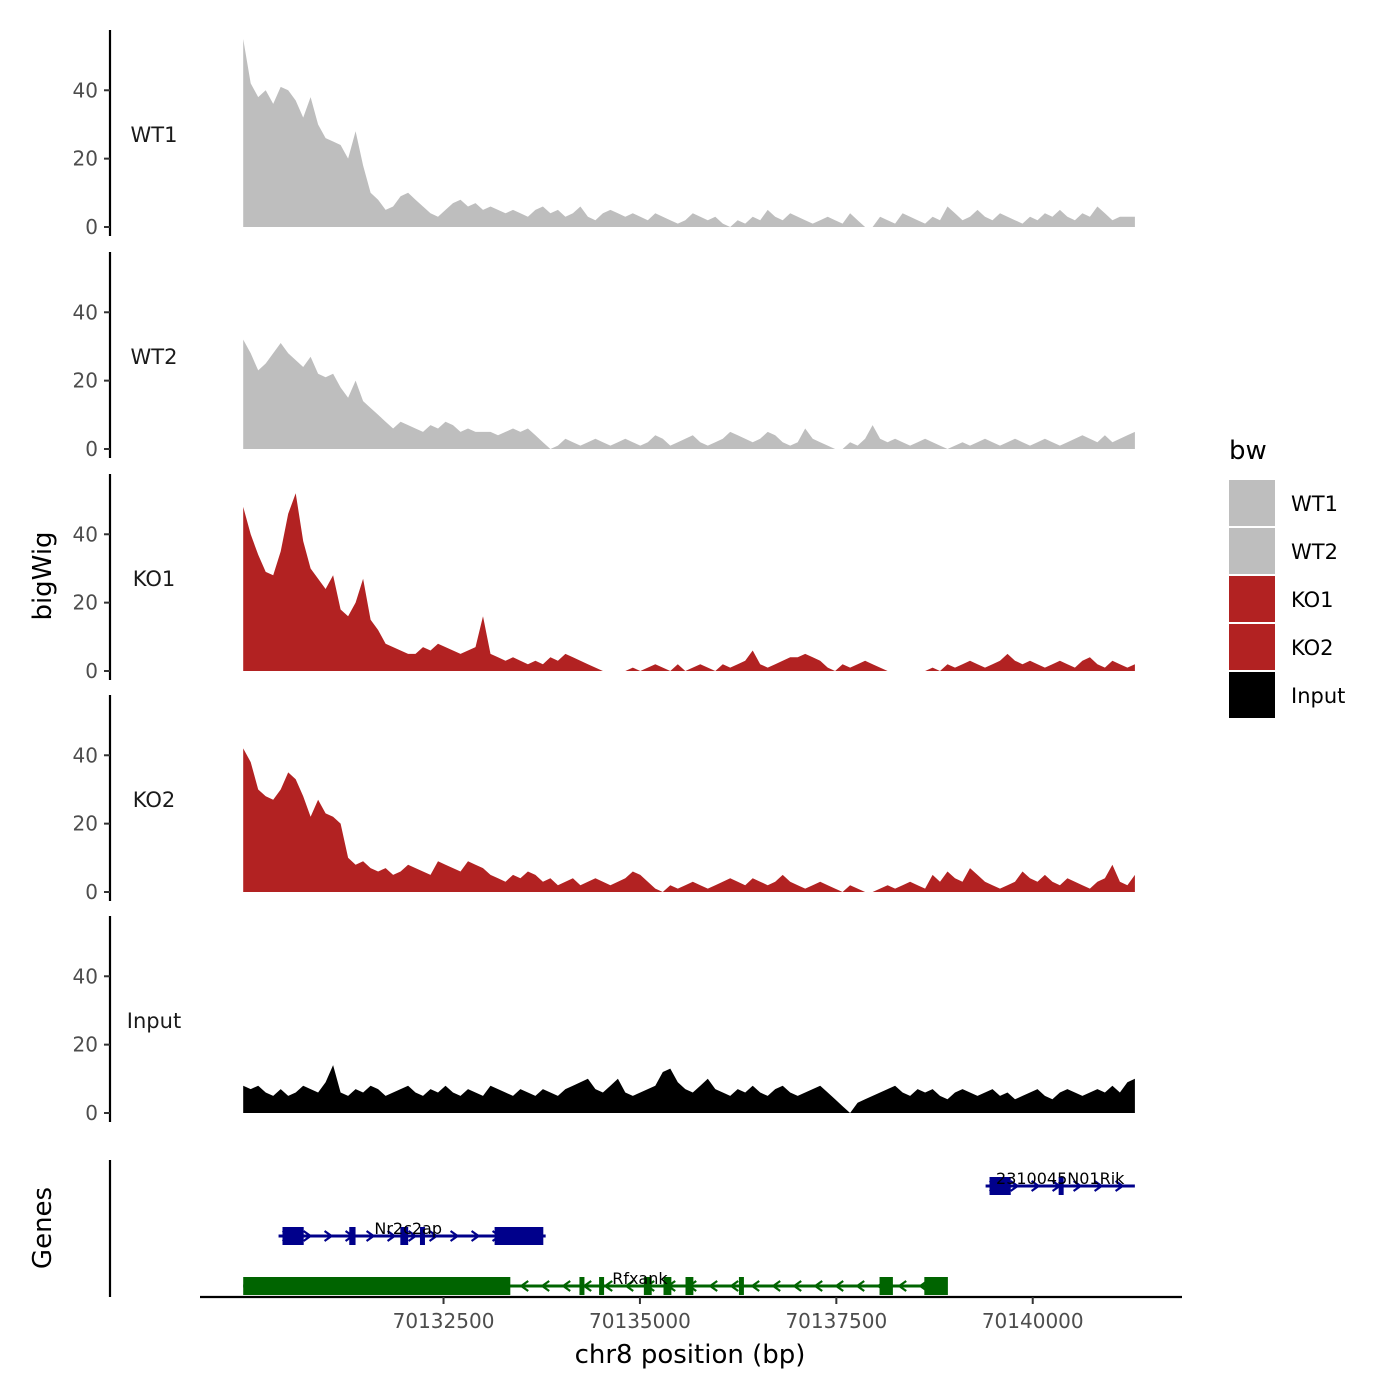 The height and width of the screenshot is (1400, 1400). Describe the element at coordinates (1287, 577) in the screenshot. I see `legend: bw WT1 WT2 KO1 KO2 Input` at that location.